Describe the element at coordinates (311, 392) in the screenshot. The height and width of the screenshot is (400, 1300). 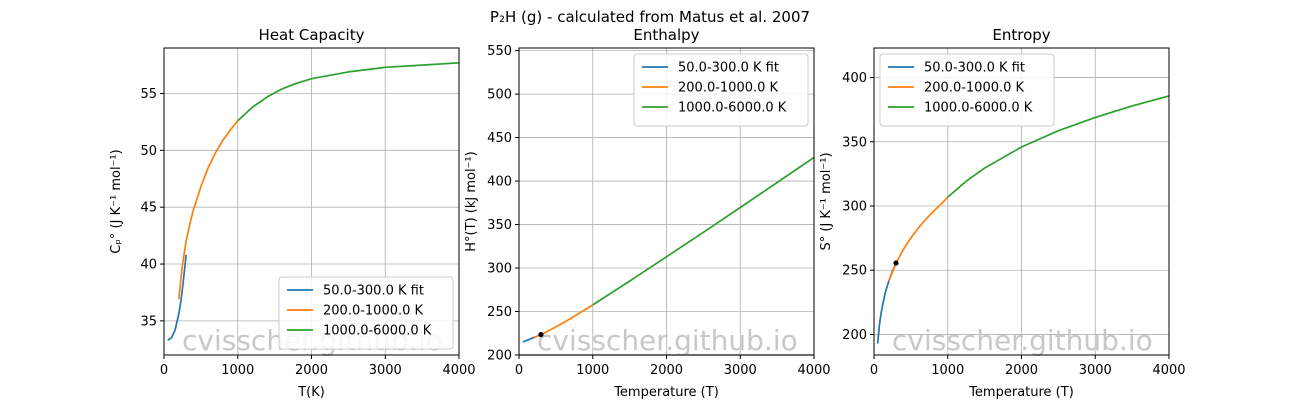
I see `x-axis-label: T(K)` at that location.